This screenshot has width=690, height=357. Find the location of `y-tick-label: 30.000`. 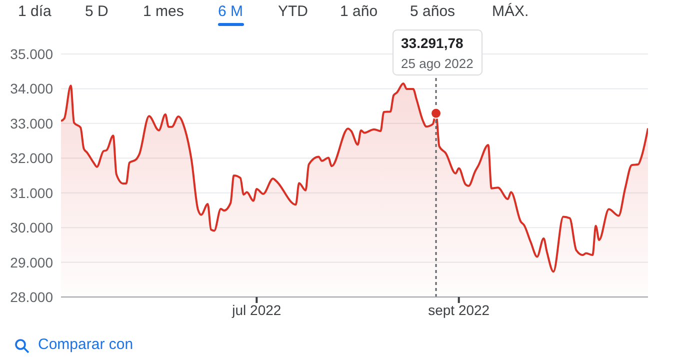

y-tick-label: 30.000 is located at coordinates (32, 228).